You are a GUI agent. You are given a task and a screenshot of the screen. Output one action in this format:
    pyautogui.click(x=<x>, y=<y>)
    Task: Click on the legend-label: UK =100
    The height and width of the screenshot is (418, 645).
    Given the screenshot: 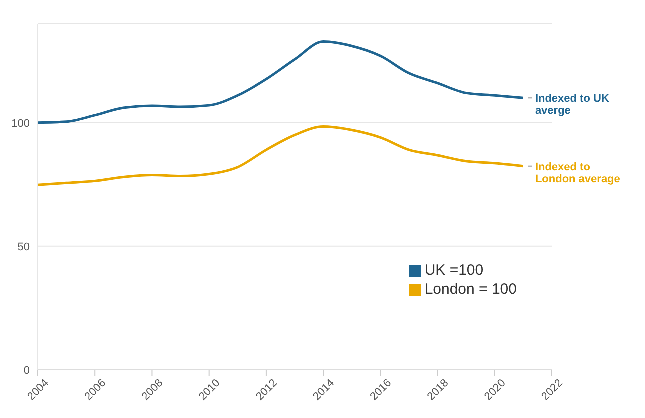 What is the action you would take?
    pyautogui.click(x=454, y=270)
    